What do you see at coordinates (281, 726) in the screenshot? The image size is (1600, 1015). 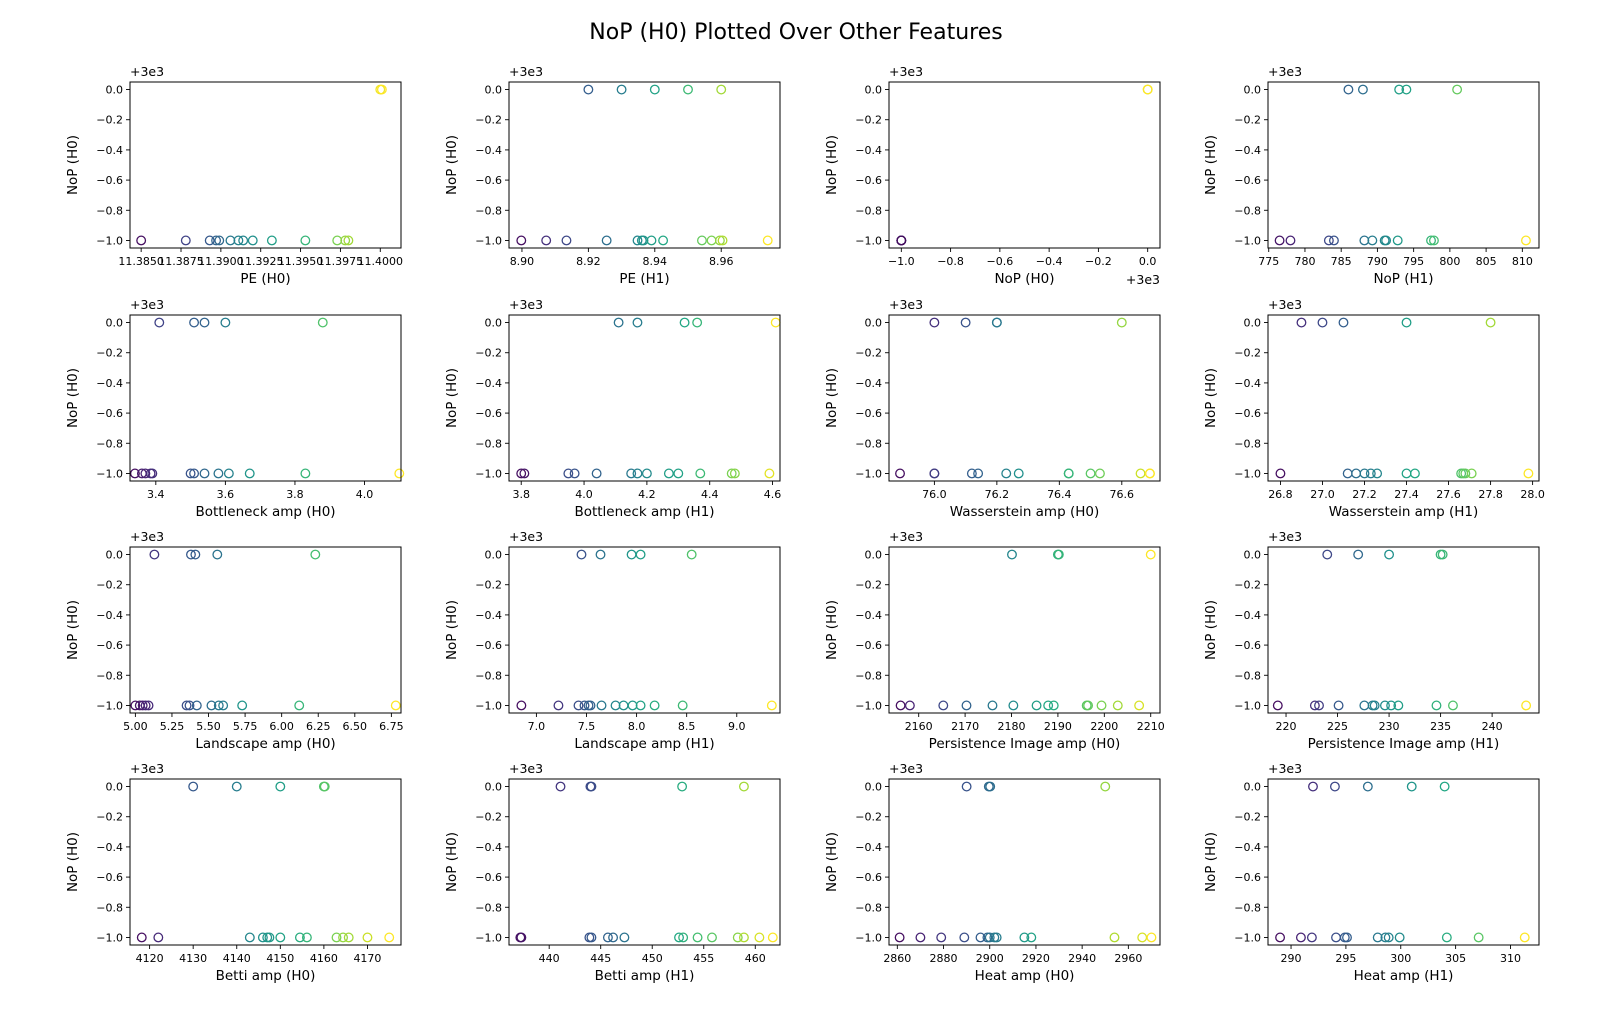 I see `x-tick-label: 6.00` at bounding box center [281, 726].